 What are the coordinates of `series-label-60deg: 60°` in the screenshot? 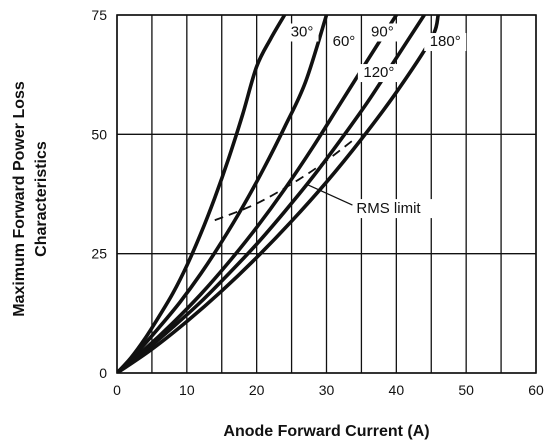 It's located at (344, 41).